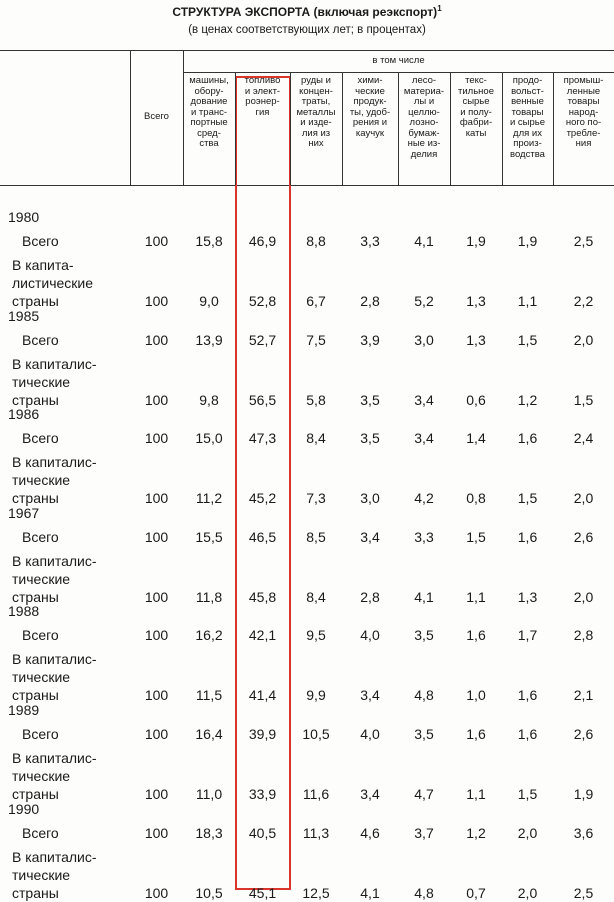  I want to click on cell: 11,8, so click(209, 596).